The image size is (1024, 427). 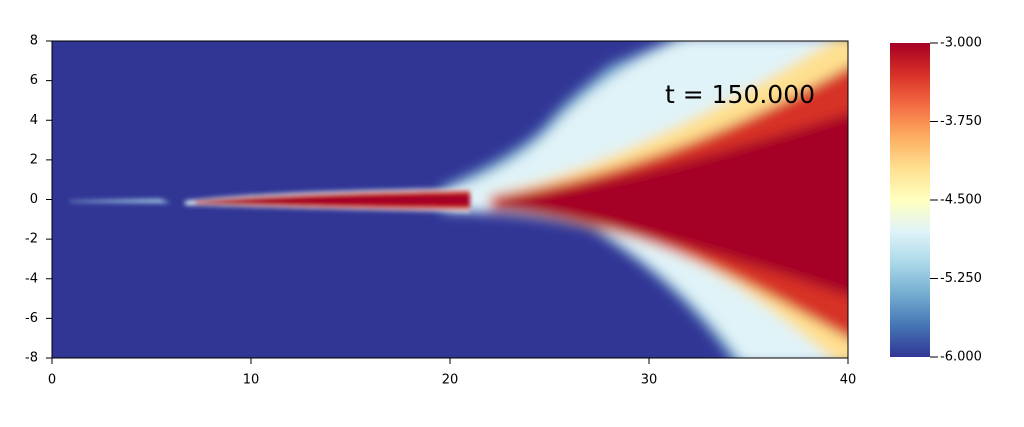 I want to click on colorbar-tick-label: -5.250, so click(x=961, y=278).